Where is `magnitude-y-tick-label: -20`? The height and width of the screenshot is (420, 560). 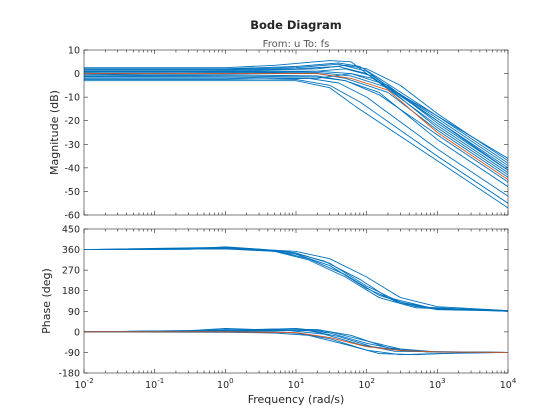
magnitude-y-tick-label: -20 is located at coordinates (72, 121).